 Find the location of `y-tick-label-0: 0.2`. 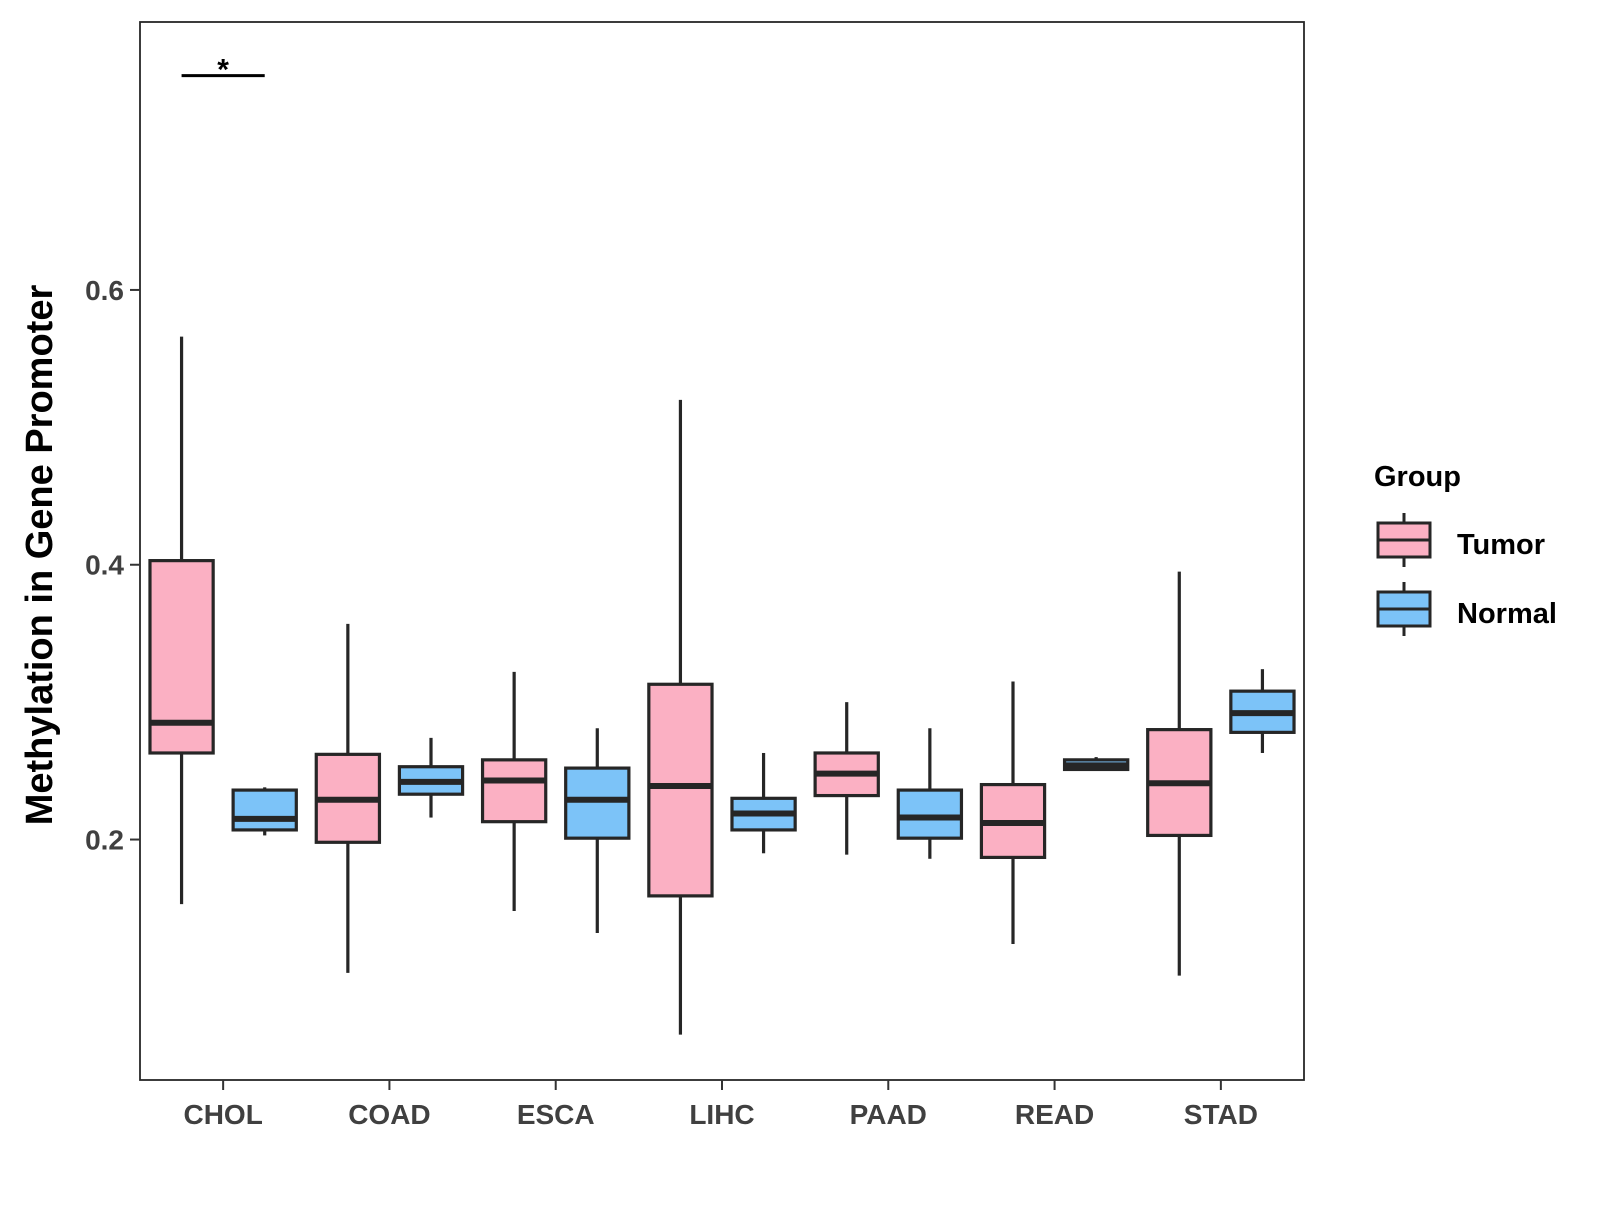

y-tick-label-0: 0.2 is located at coordinates (104, 840).